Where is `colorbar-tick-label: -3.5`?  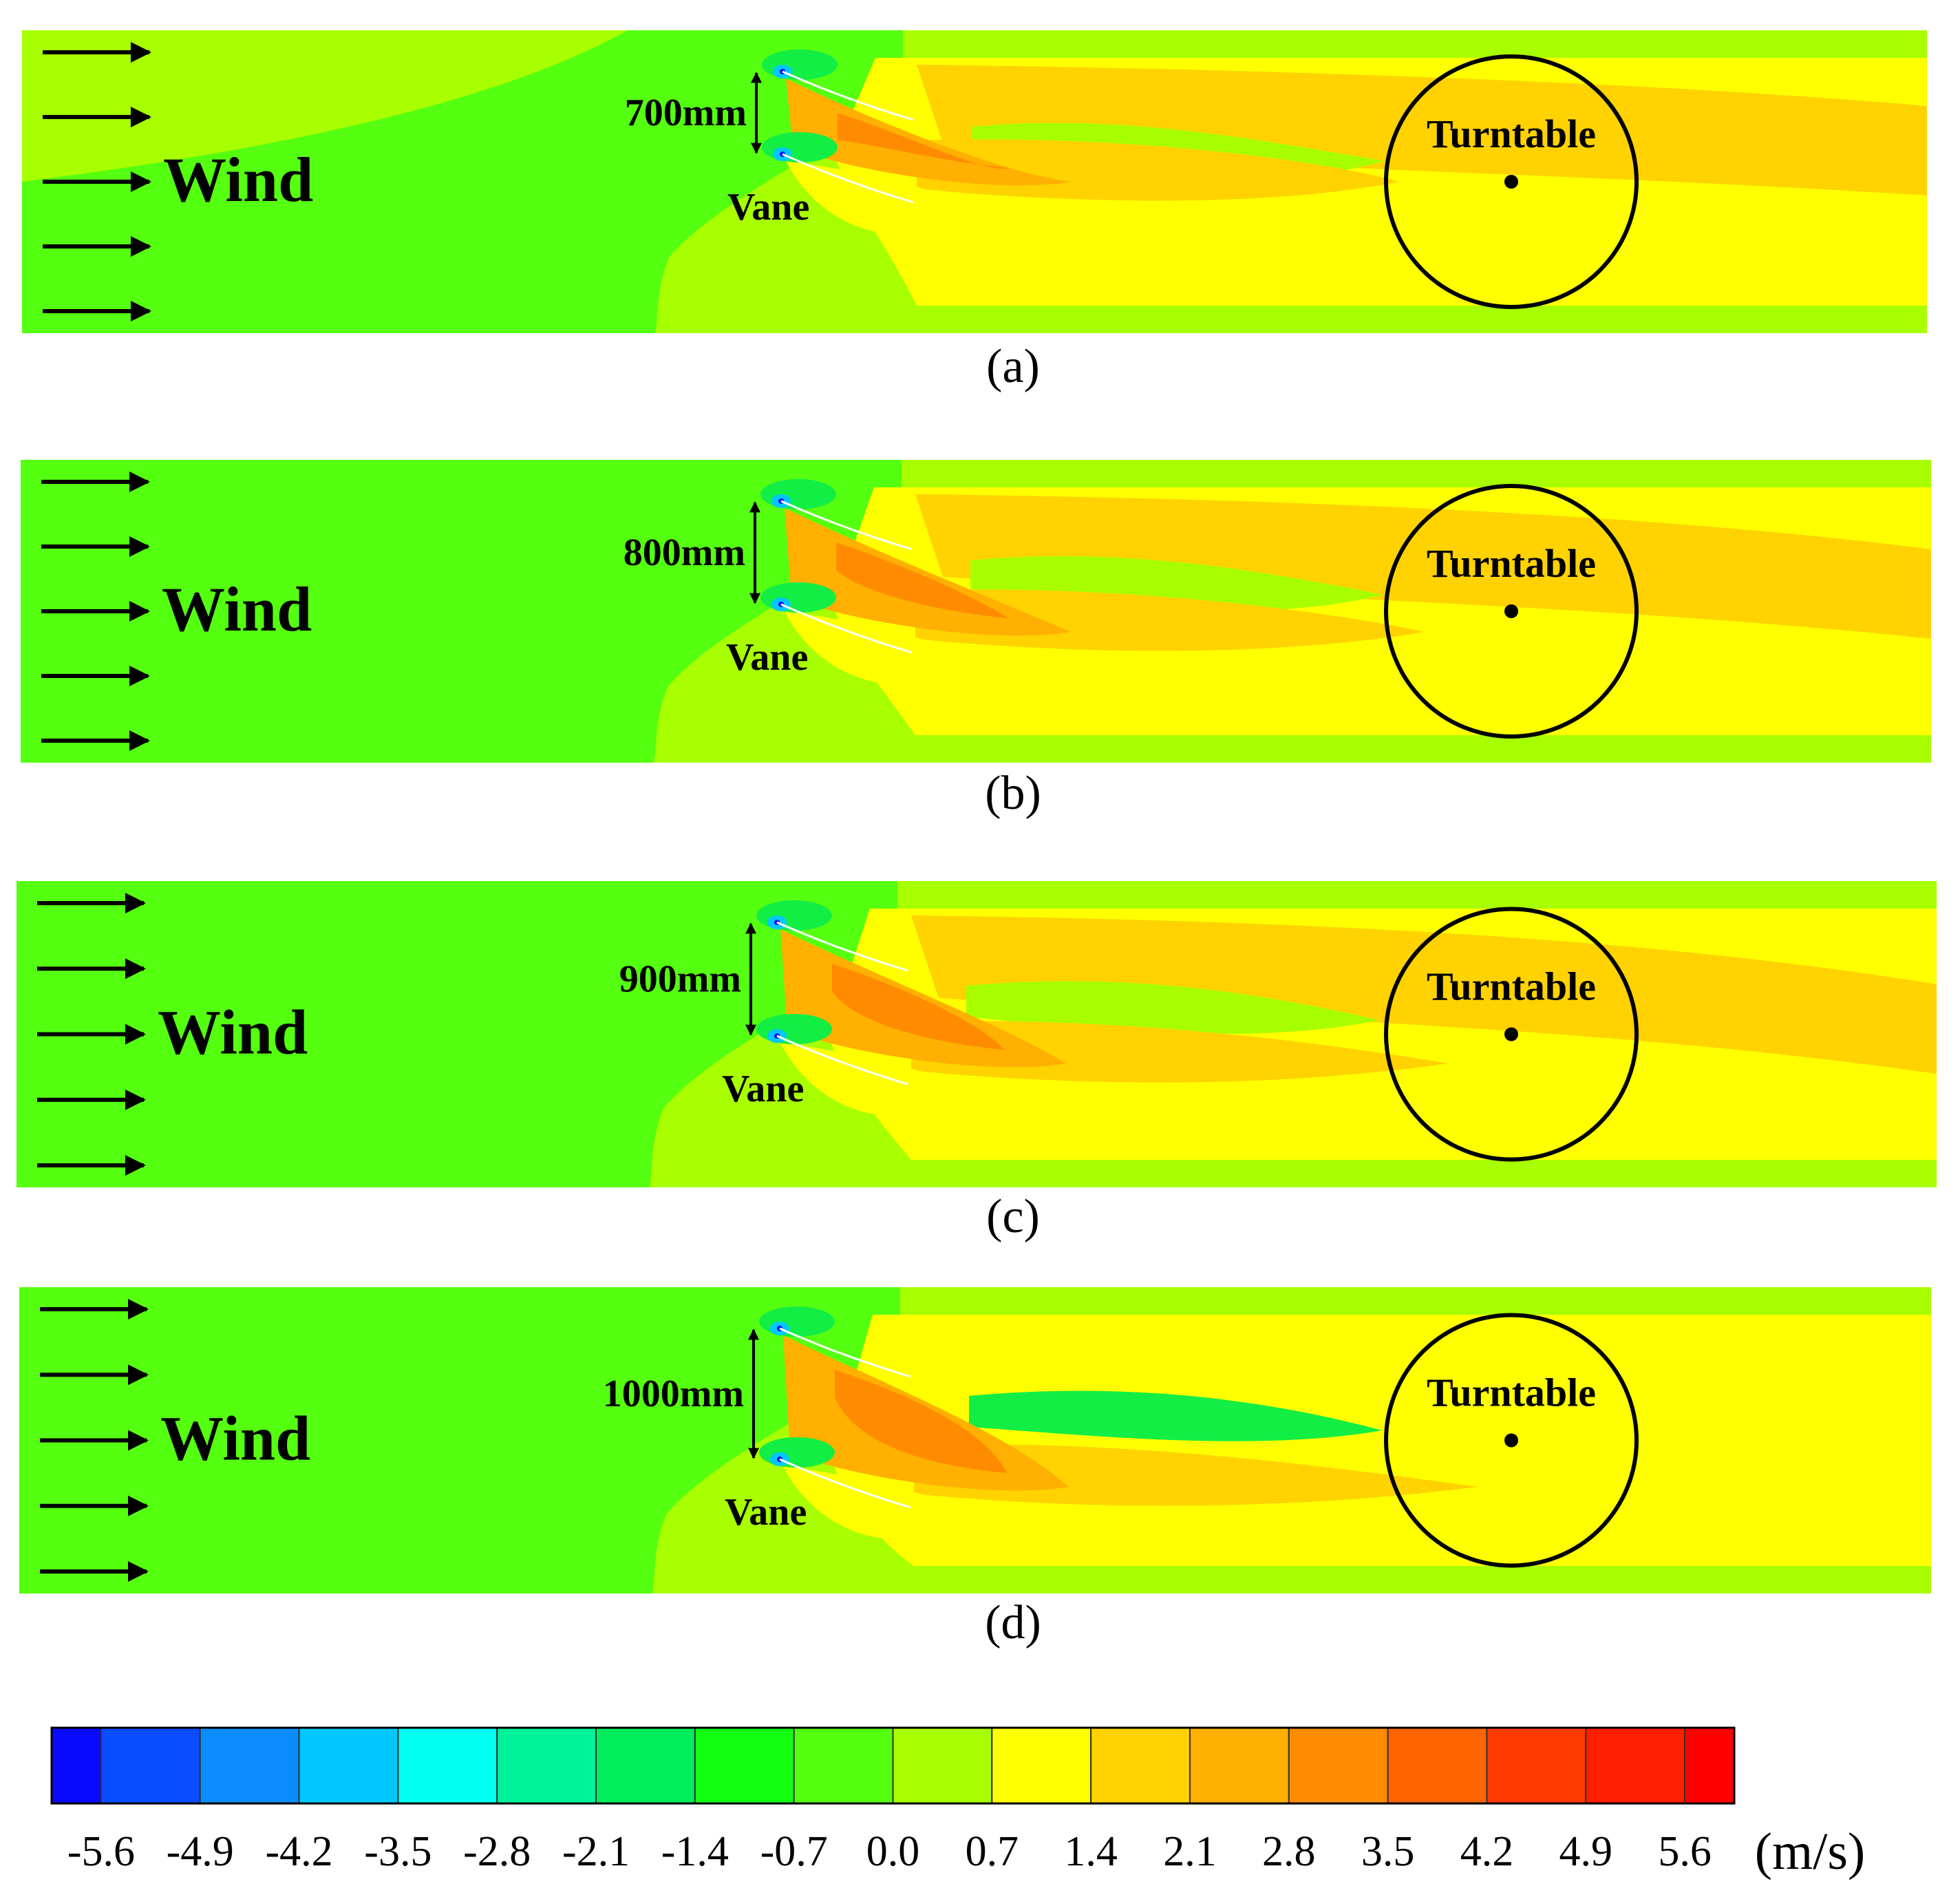
colorbar-tick-label: -3.5 is located at coordinates (398, 1852).